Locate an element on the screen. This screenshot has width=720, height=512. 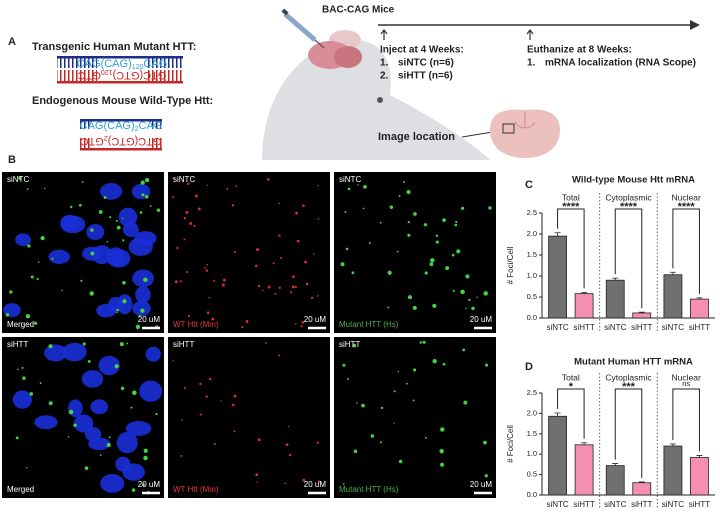
repeat-count: 120 is located at coordinates (107, 71).